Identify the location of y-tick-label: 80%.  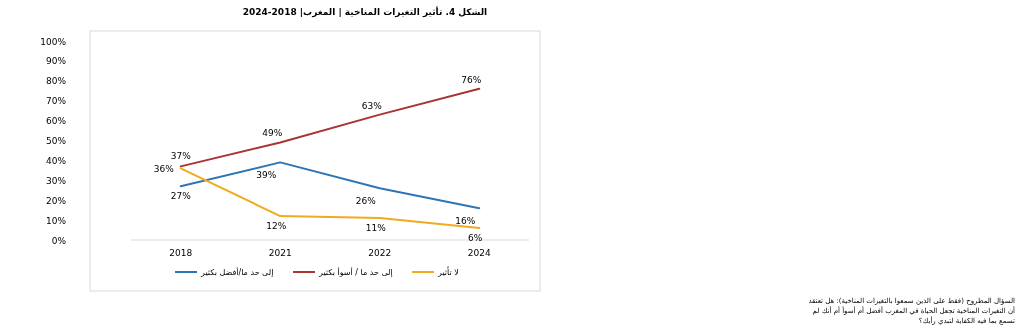
(56, 81).